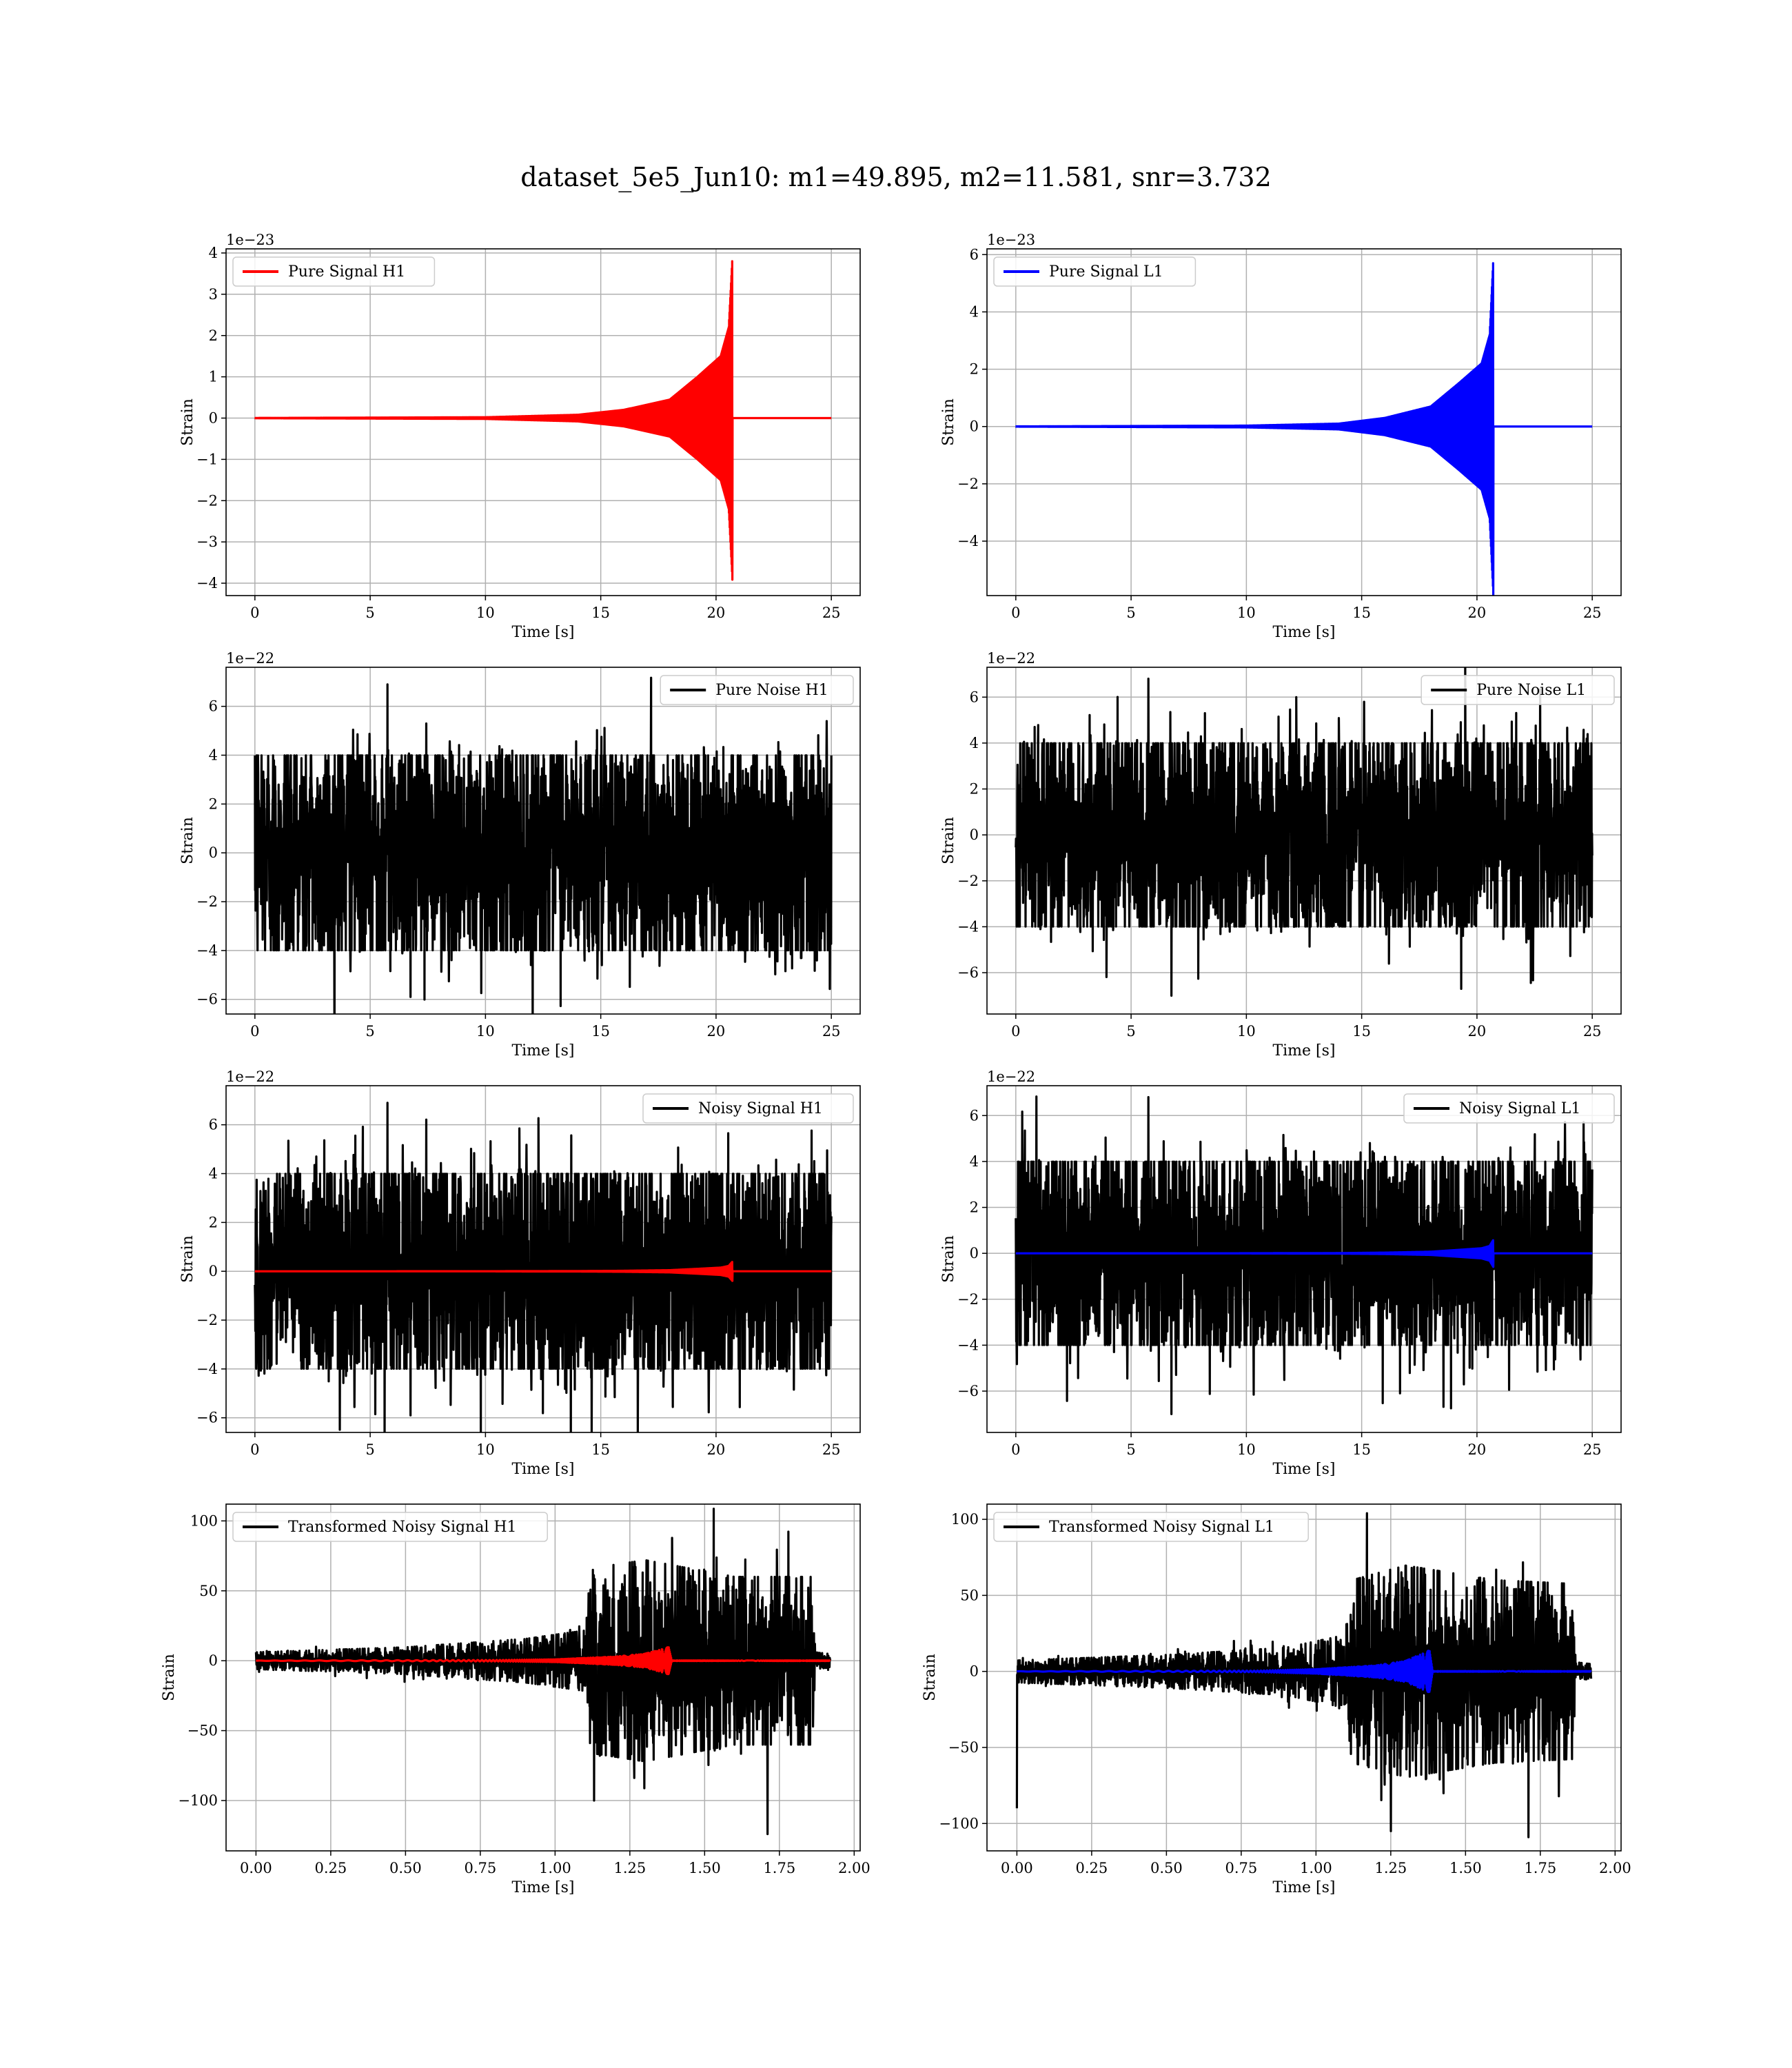  I want to click on legend-label: Noisy Signal L1, so click(1519, 1108).